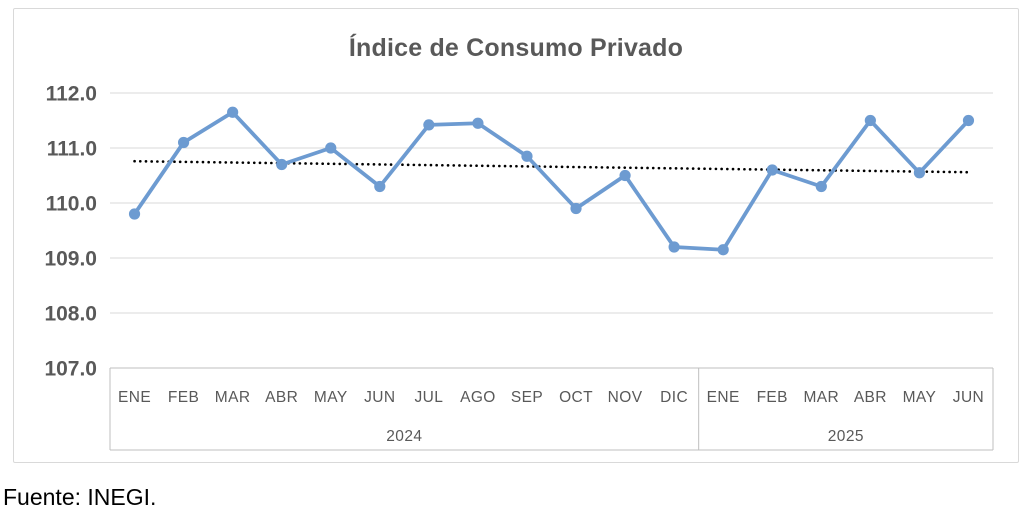 The image size is (1024, 520). I want to click on x-axis-month-label: AGO, so click(478, 397).